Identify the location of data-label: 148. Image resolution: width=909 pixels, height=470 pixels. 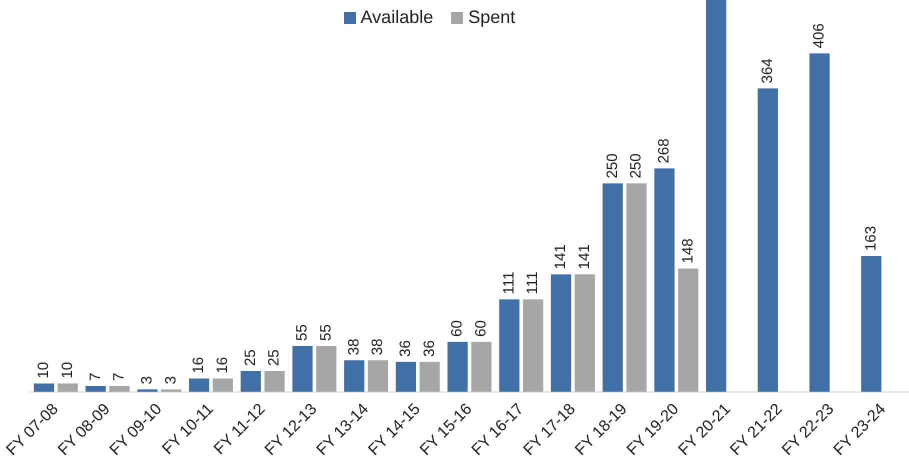
(687, 251).